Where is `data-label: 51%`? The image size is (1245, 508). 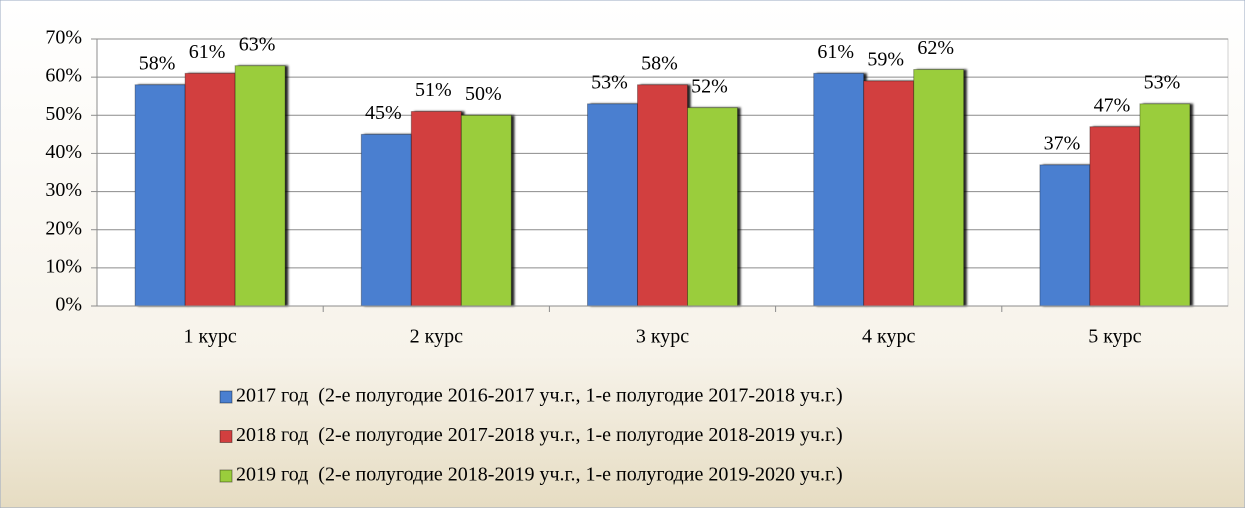 data-label: 51% is located at coordinates (433, 90).